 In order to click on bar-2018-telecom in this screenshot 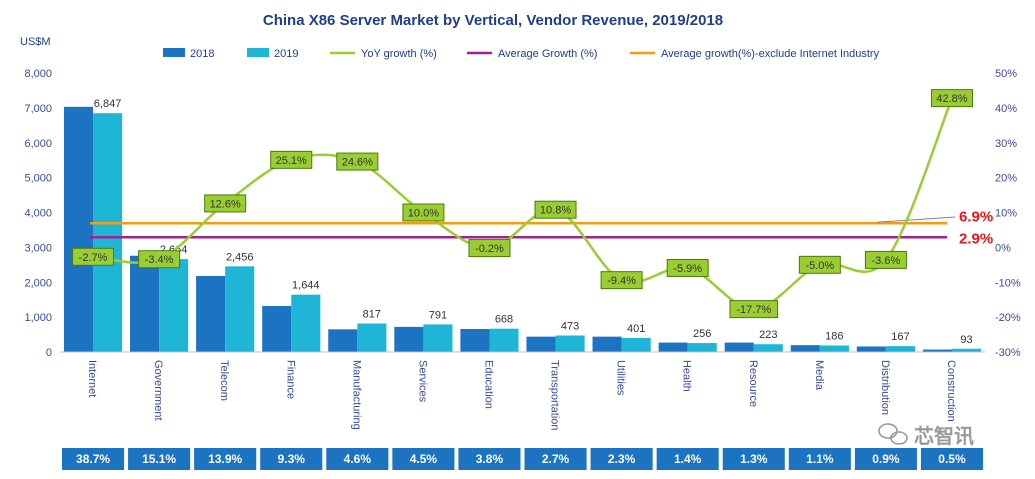, I will do `click(211, 313)`.